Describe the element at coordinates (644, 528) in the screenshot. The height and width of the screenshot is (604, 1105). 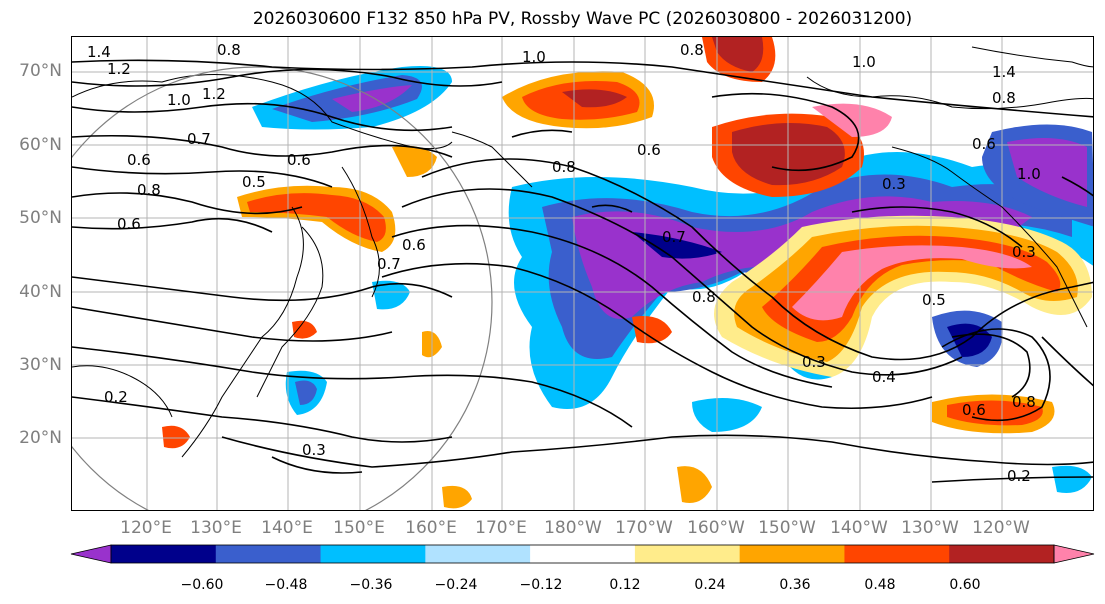
I see `lon-label-170w: 170°W` at that location.